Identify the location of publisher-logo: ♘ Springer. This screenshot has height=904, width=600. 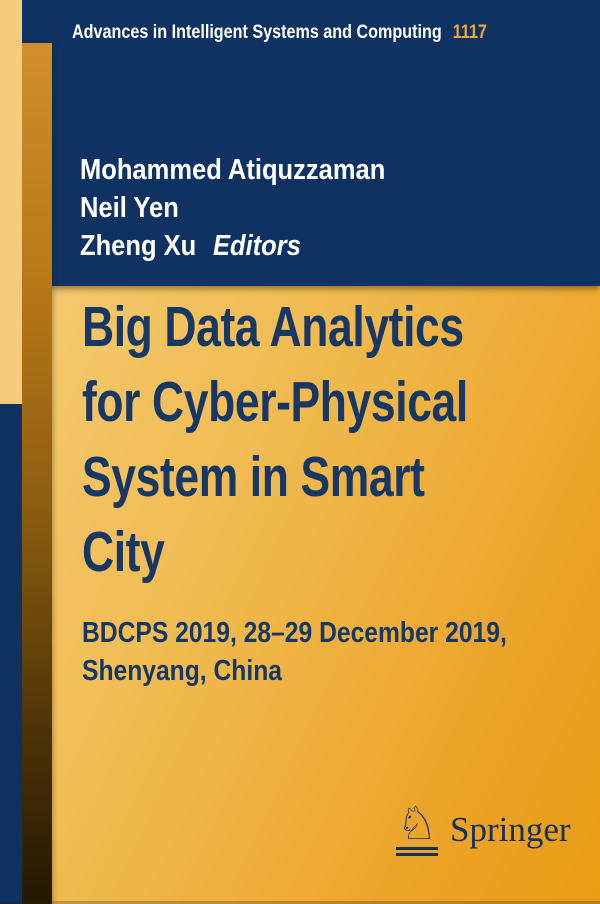
(483, 828).